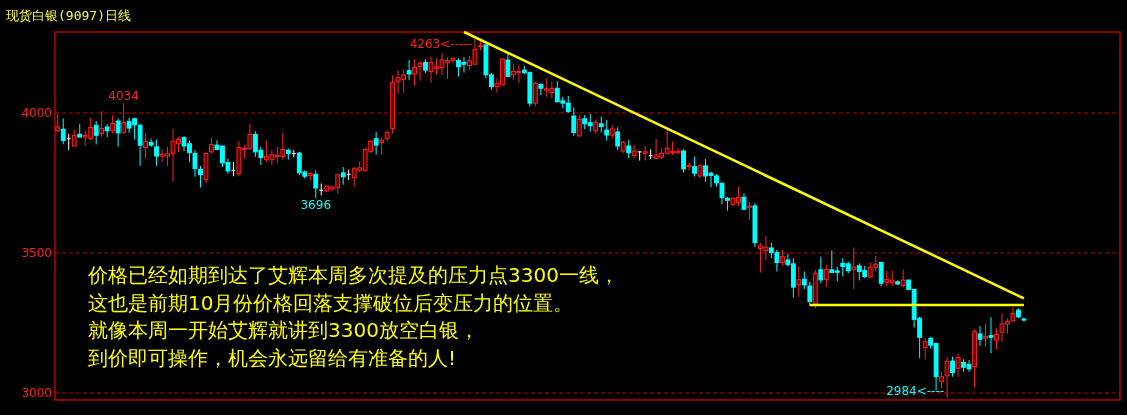  Describe the element at coordinates (36, 112) in the screenshot. I see `y-tick-label: 4000` at that location.